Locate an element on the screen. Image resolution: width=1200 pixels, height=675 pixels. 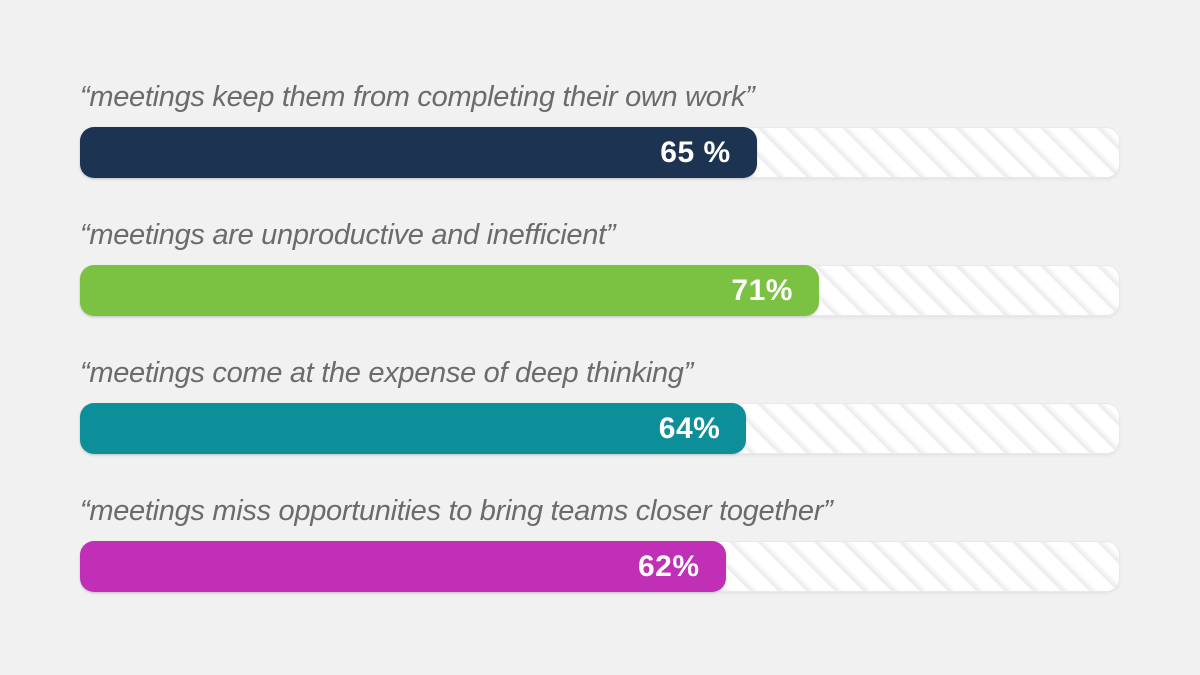
bar-fill: 62% is located at coordinates (403, 566).